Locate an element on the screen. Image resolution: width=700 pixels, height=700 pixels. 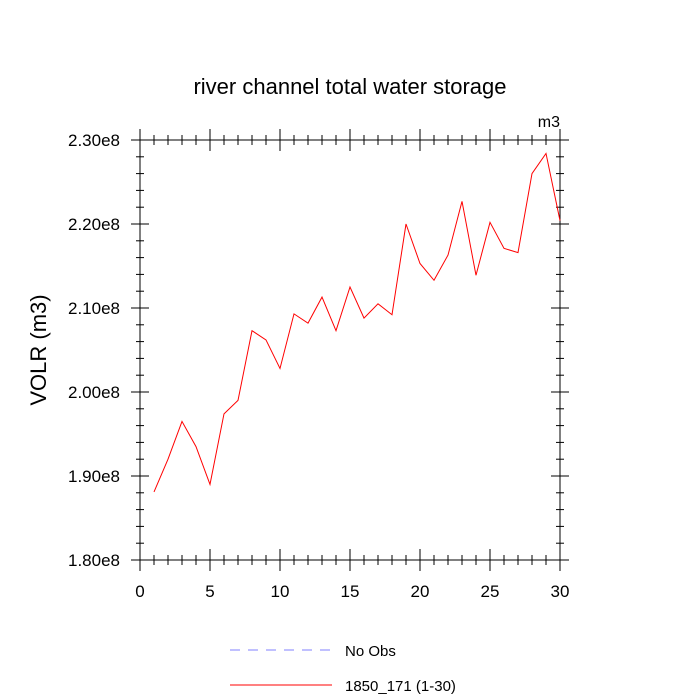
units-label: m3 is located at coordinates (549, 122).